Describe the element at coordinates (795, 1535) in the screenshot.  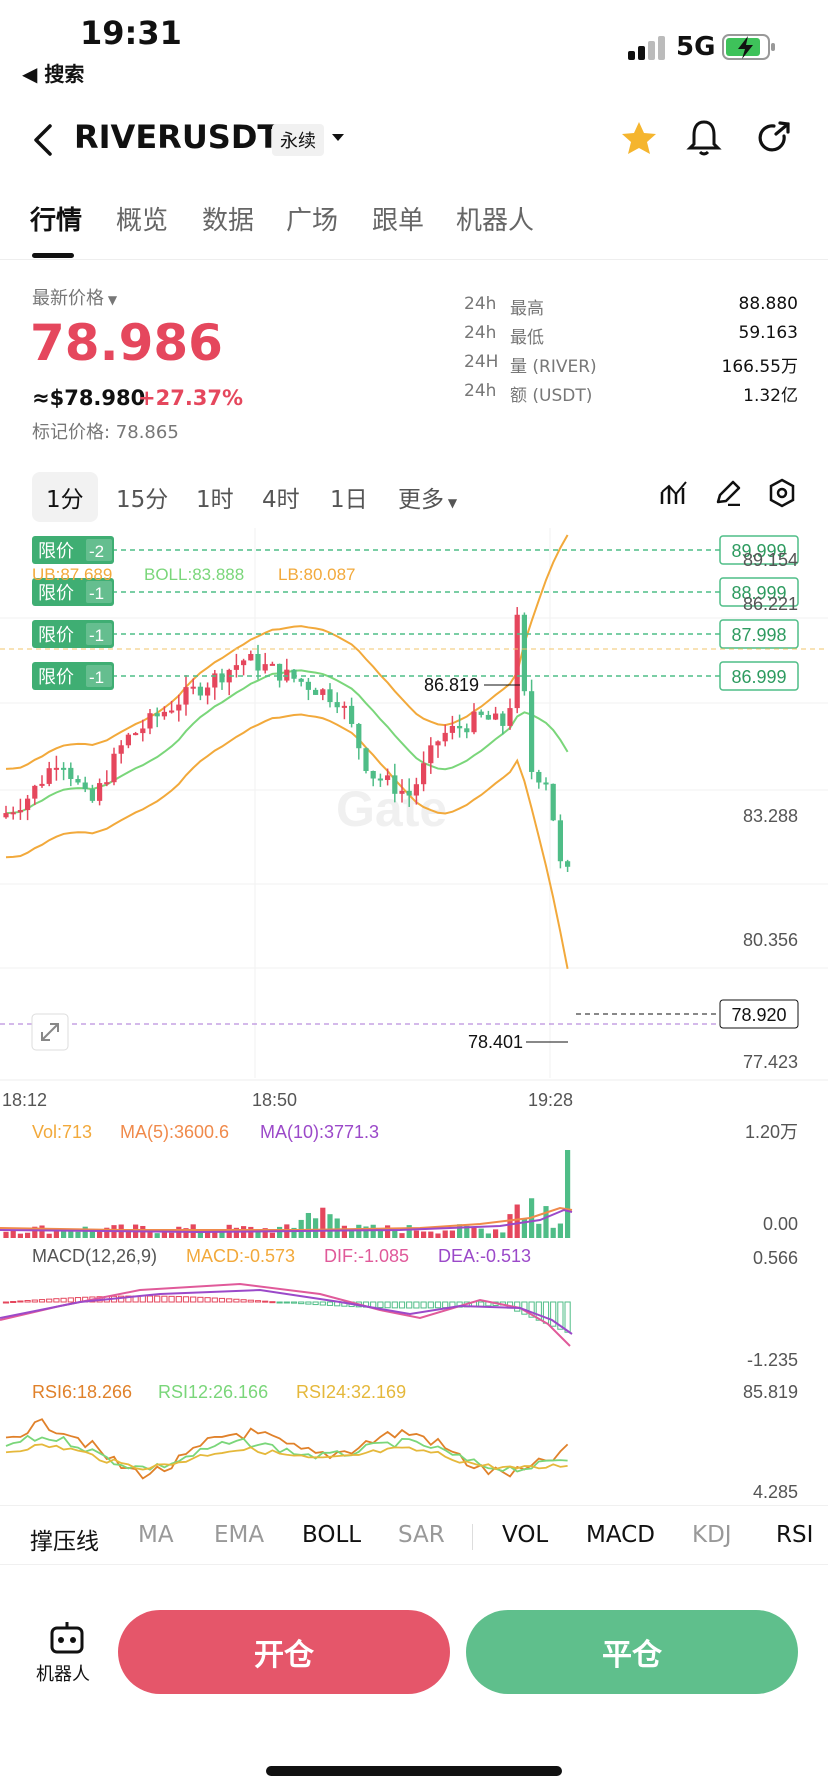
I see `indicator-rsi: RSI` at that location.